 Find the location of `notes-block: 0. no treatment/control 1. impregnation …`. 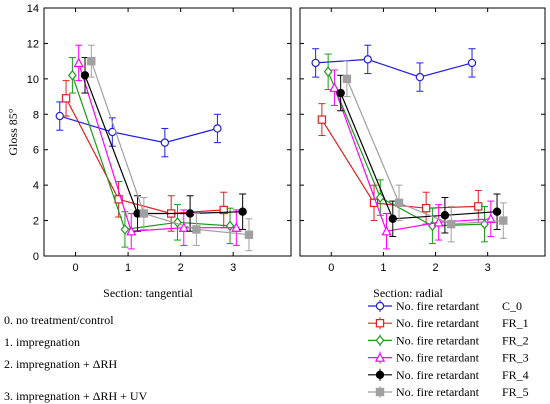

notes-block: 0. no treatment/control 1. impregnation … is located at coordinates (76, 358).